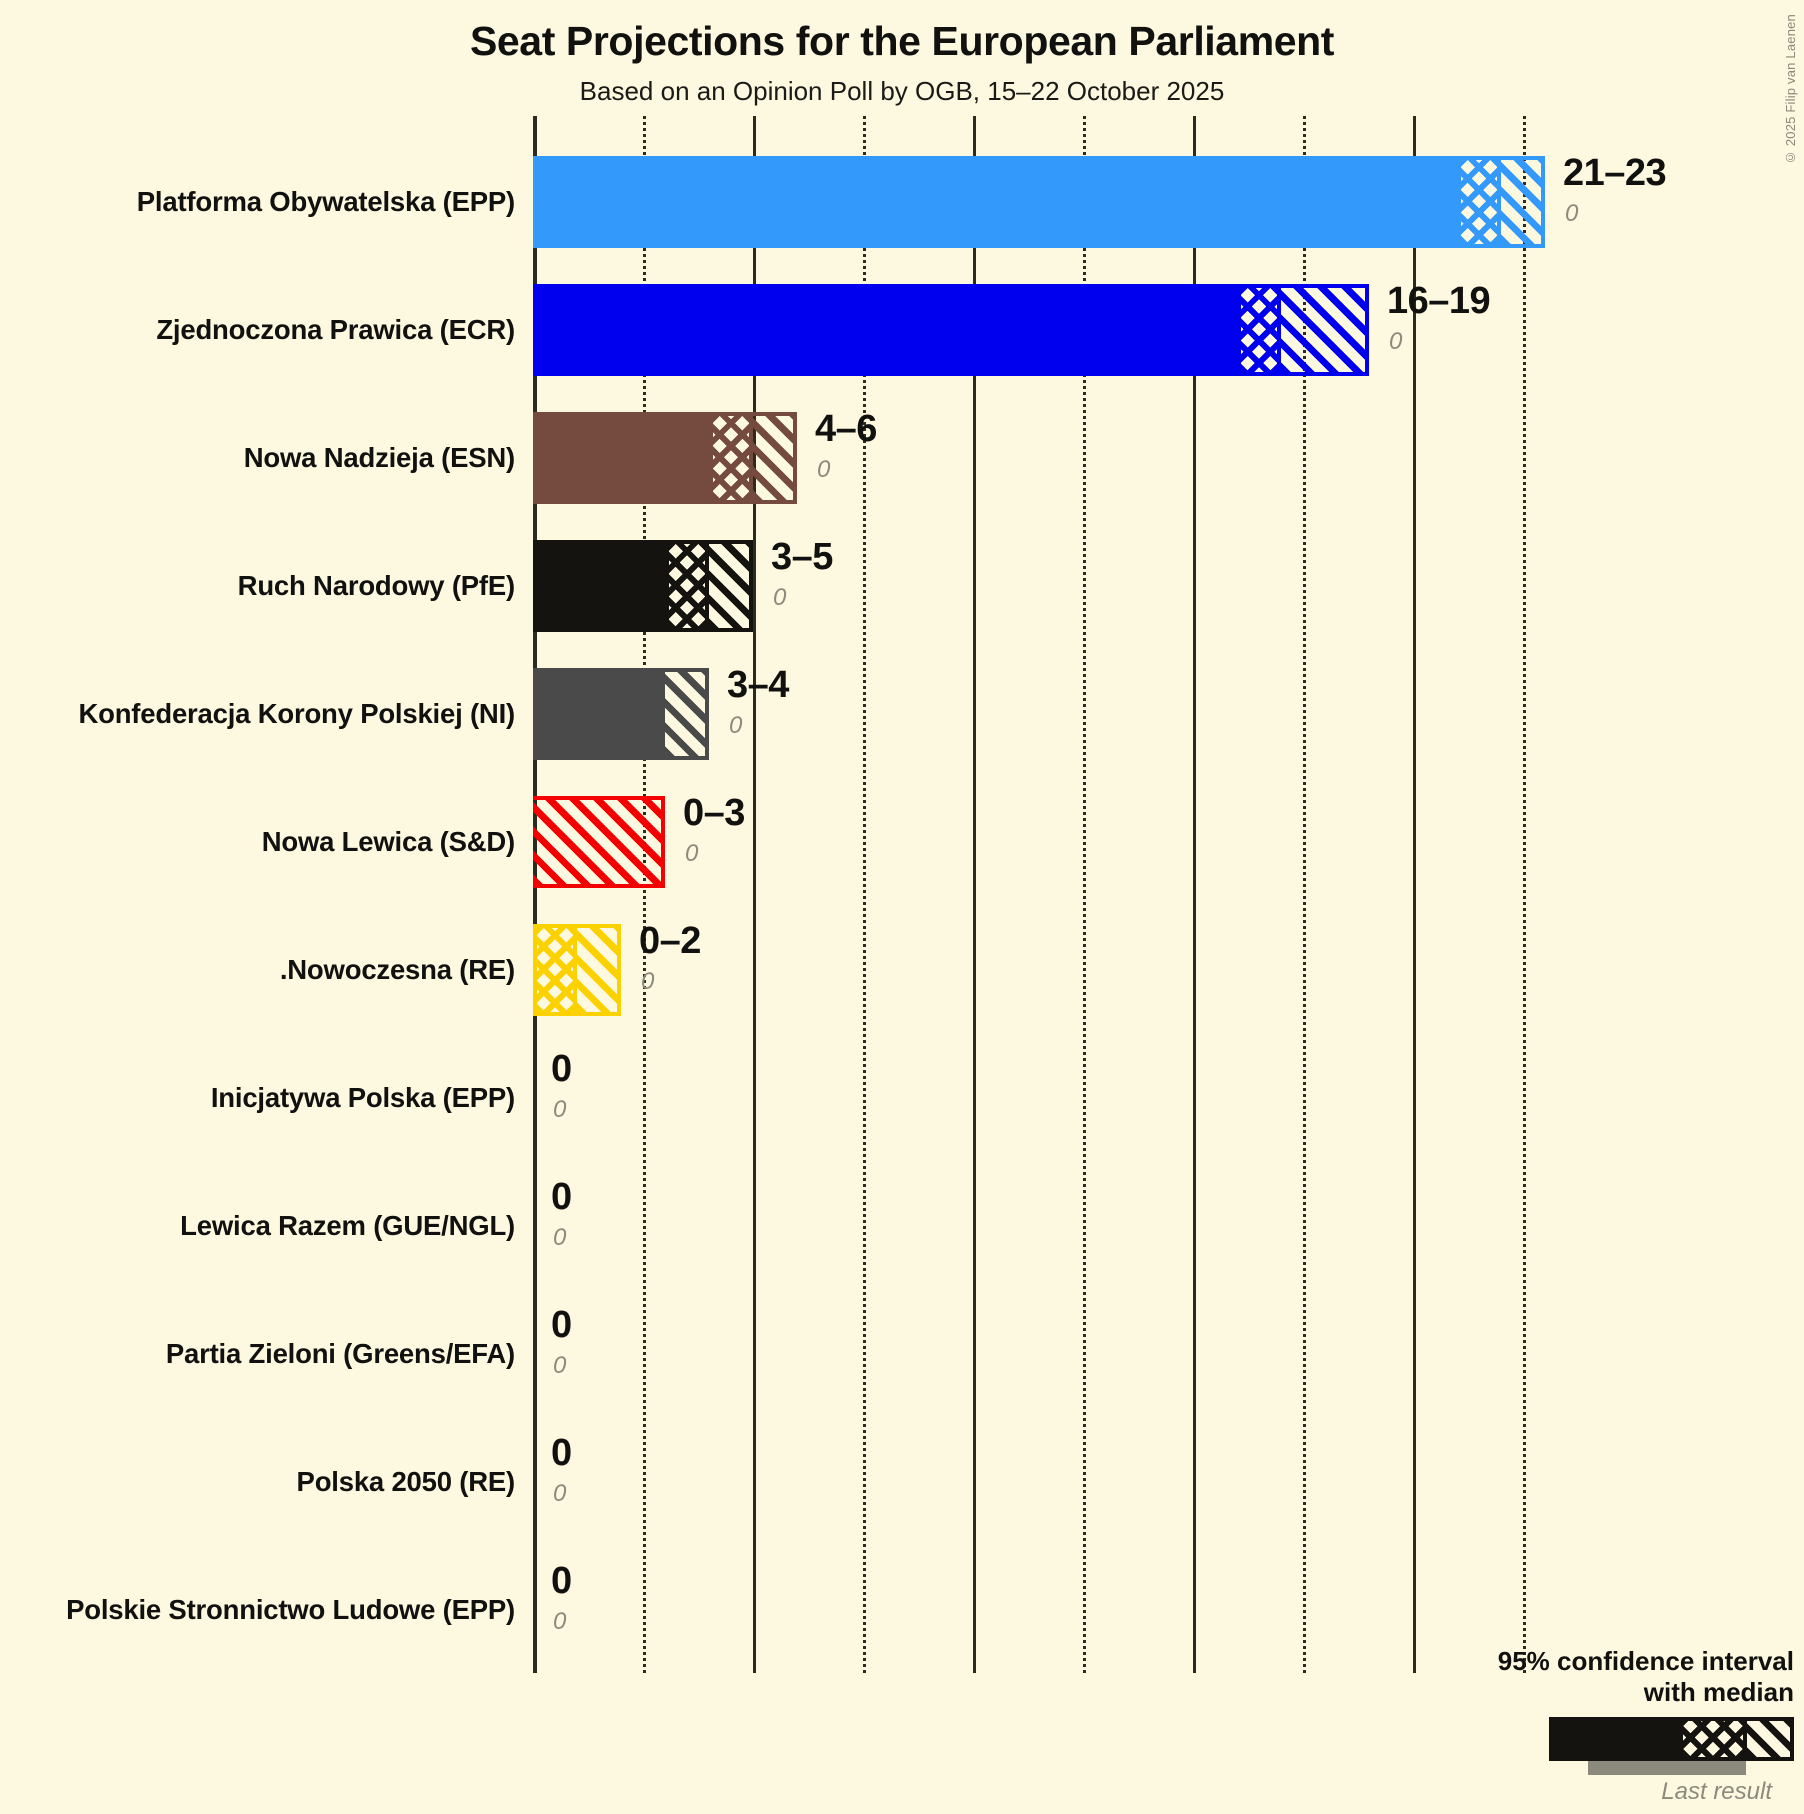 The height and width of the screenshot is (1814, 1804). What do you see at coordinates (902, 842) in the screenshot?
I see `chart-row: Nowa Lewica (S&D) 0–3 0` at bounding box center [902, 842].